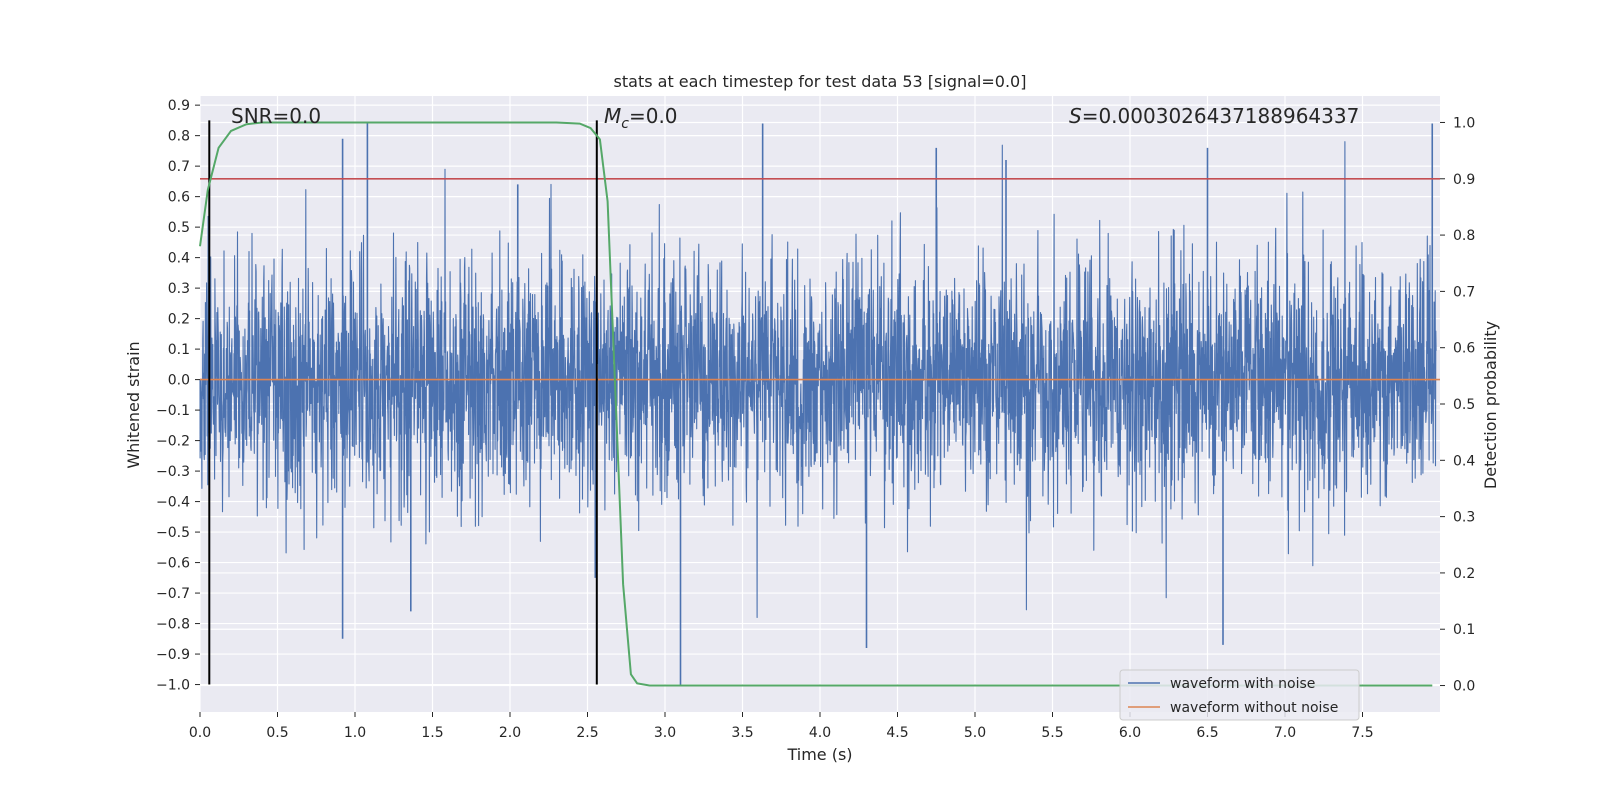  I want to click on x-tick-label: 0.5, so click(277, 733).